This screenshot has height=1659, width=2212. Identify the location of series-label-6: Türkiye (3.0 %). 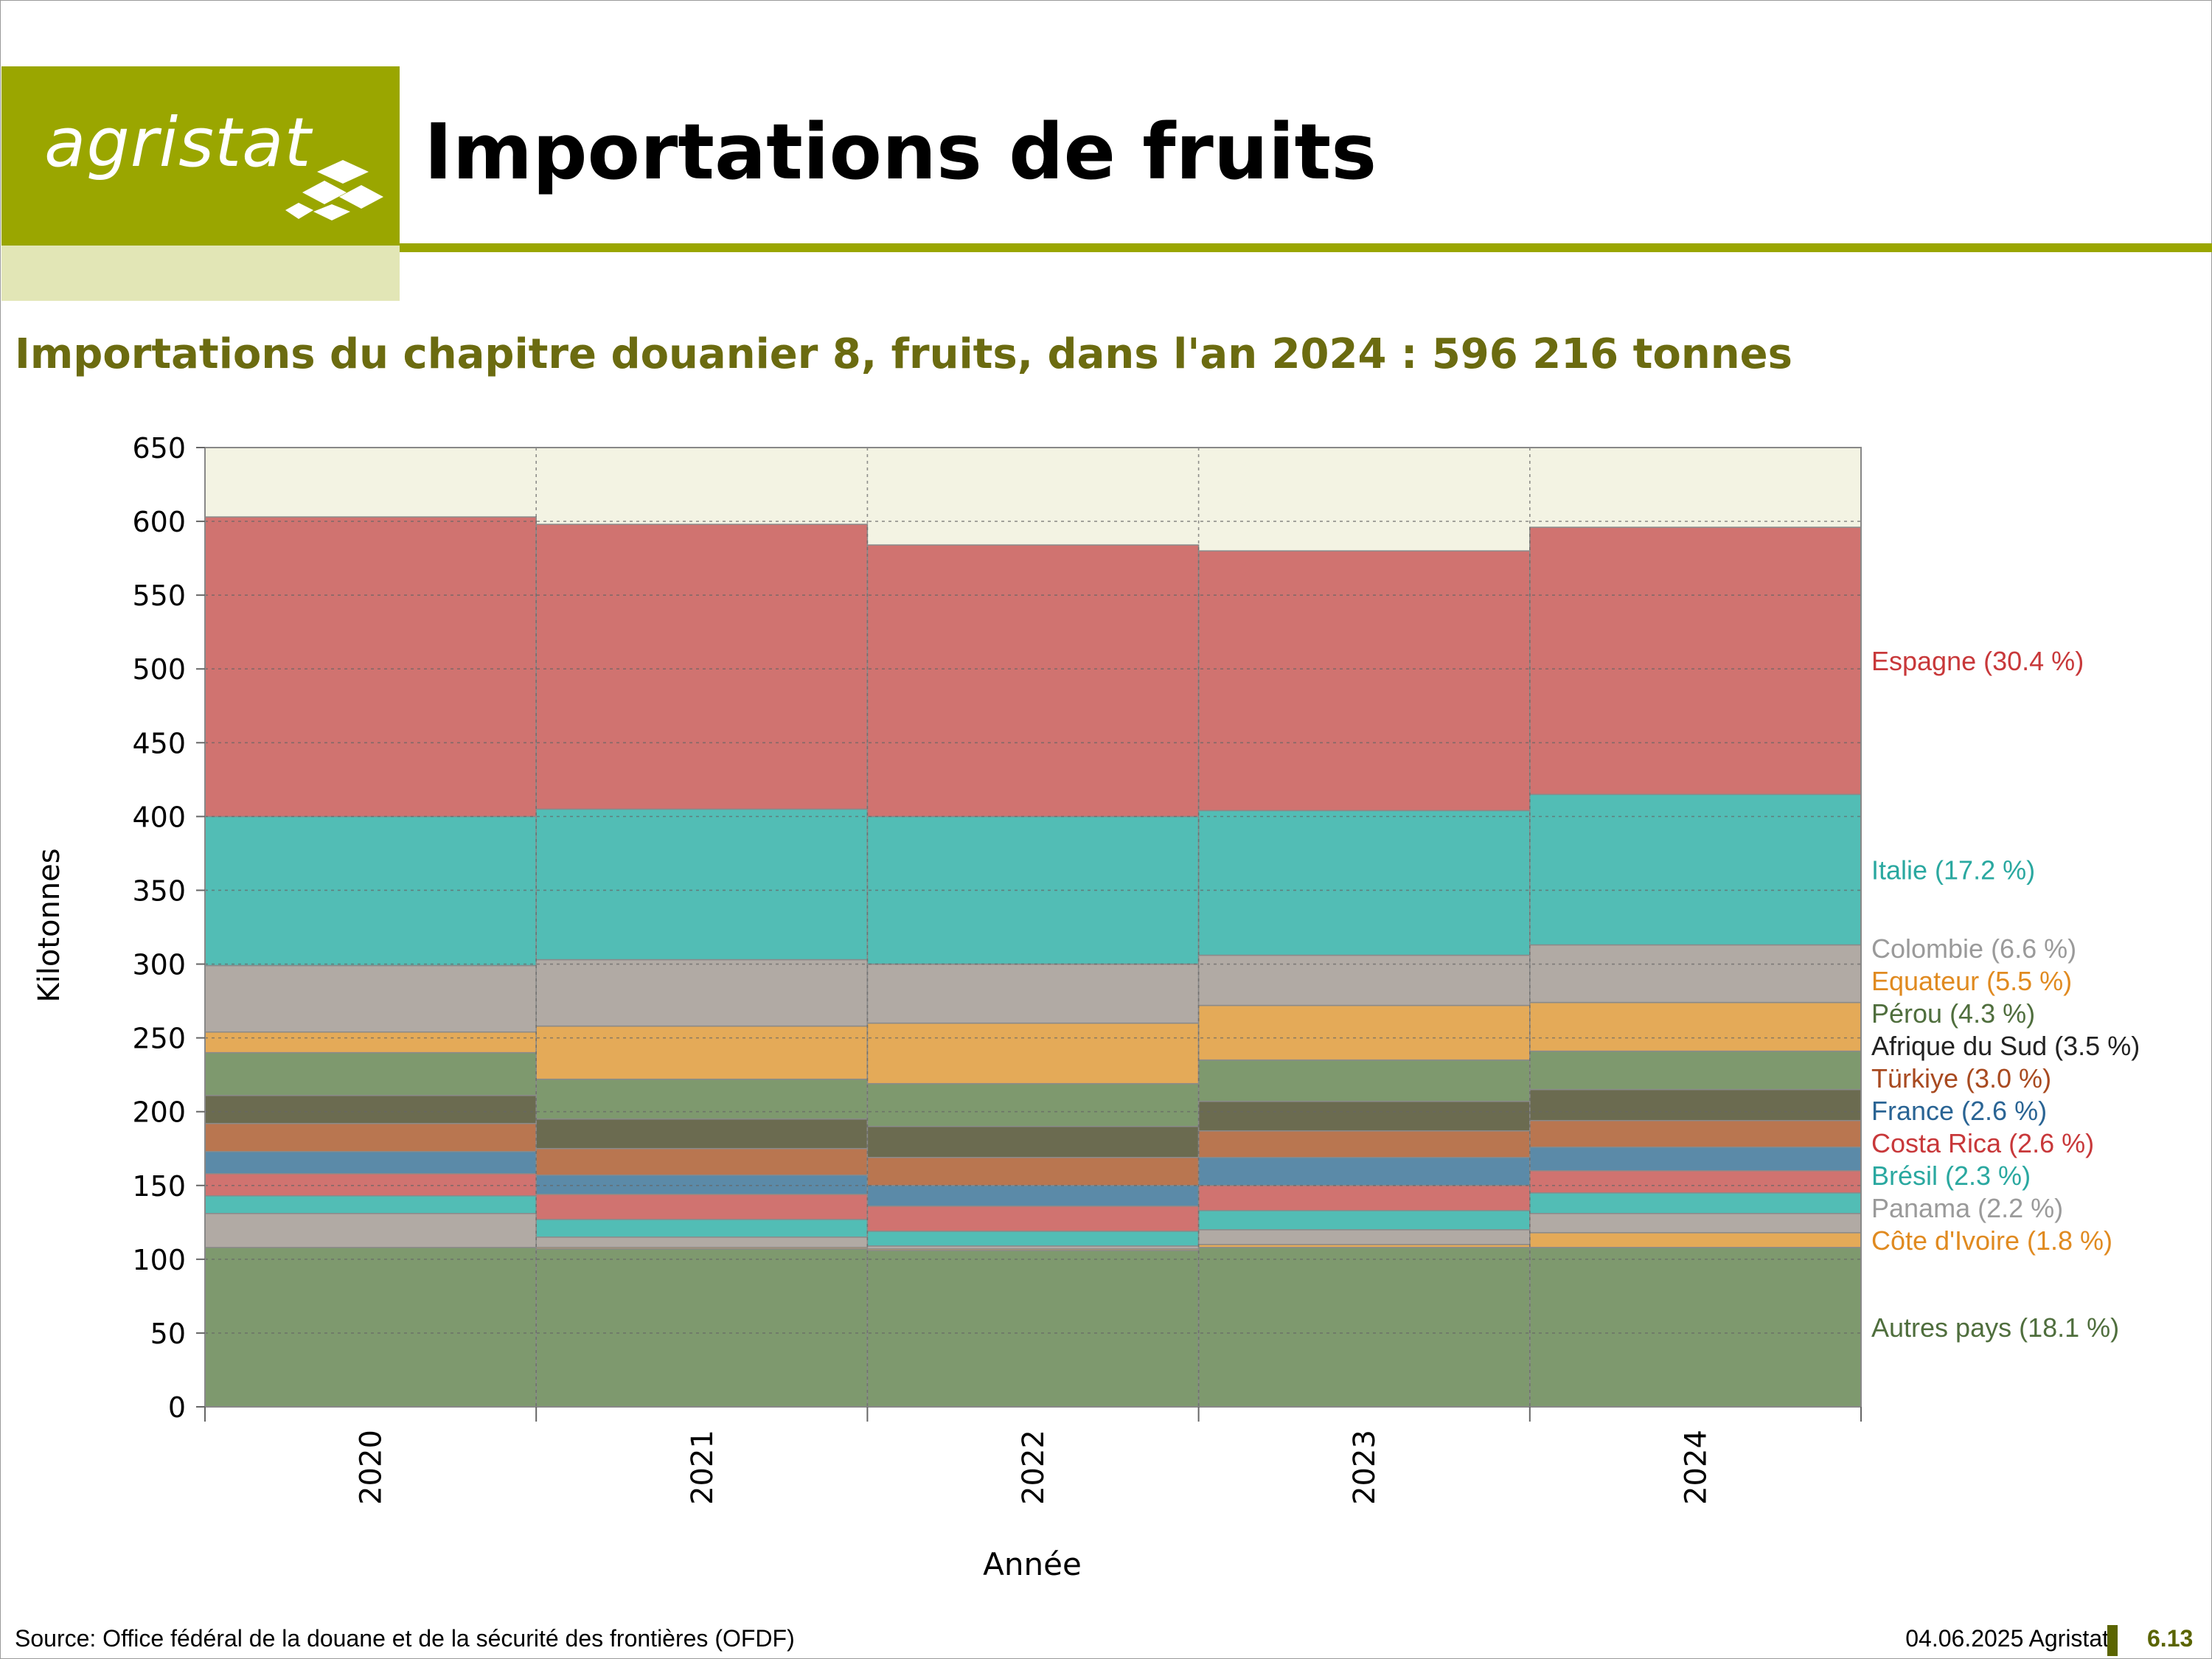
(1961, 1078).